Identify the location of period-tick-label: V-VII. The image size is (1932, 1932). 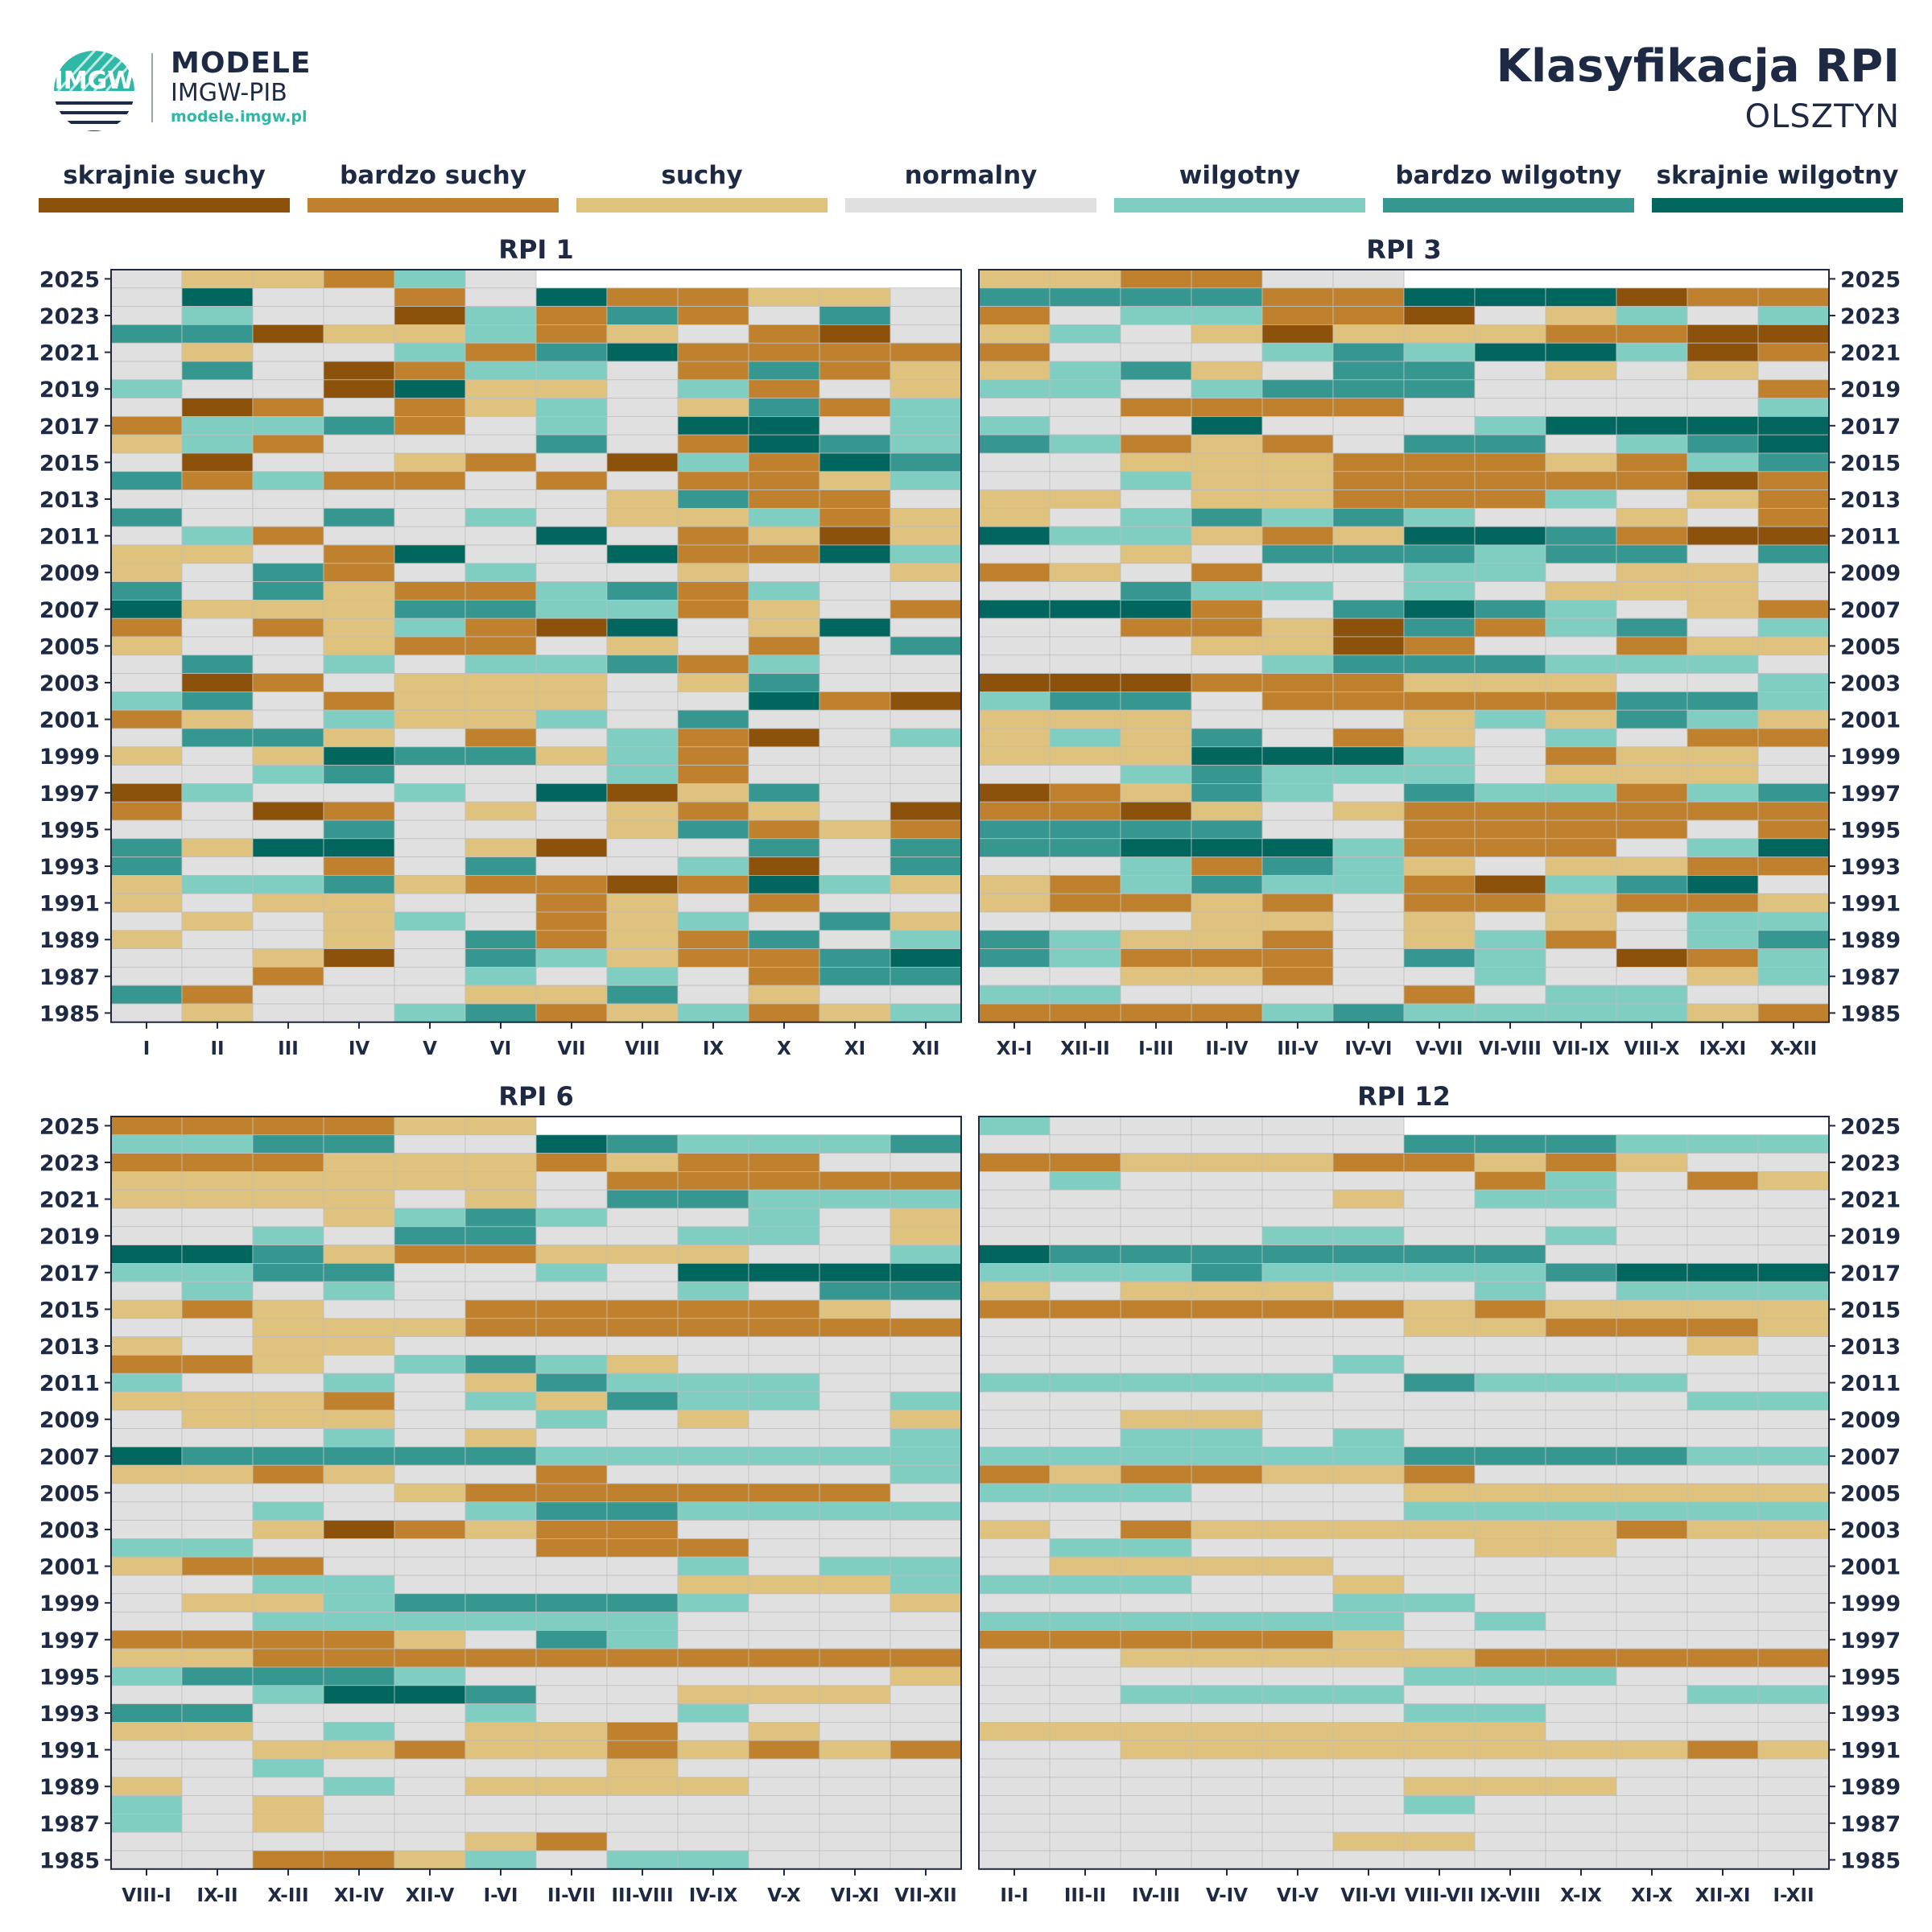
(1439, 1048).